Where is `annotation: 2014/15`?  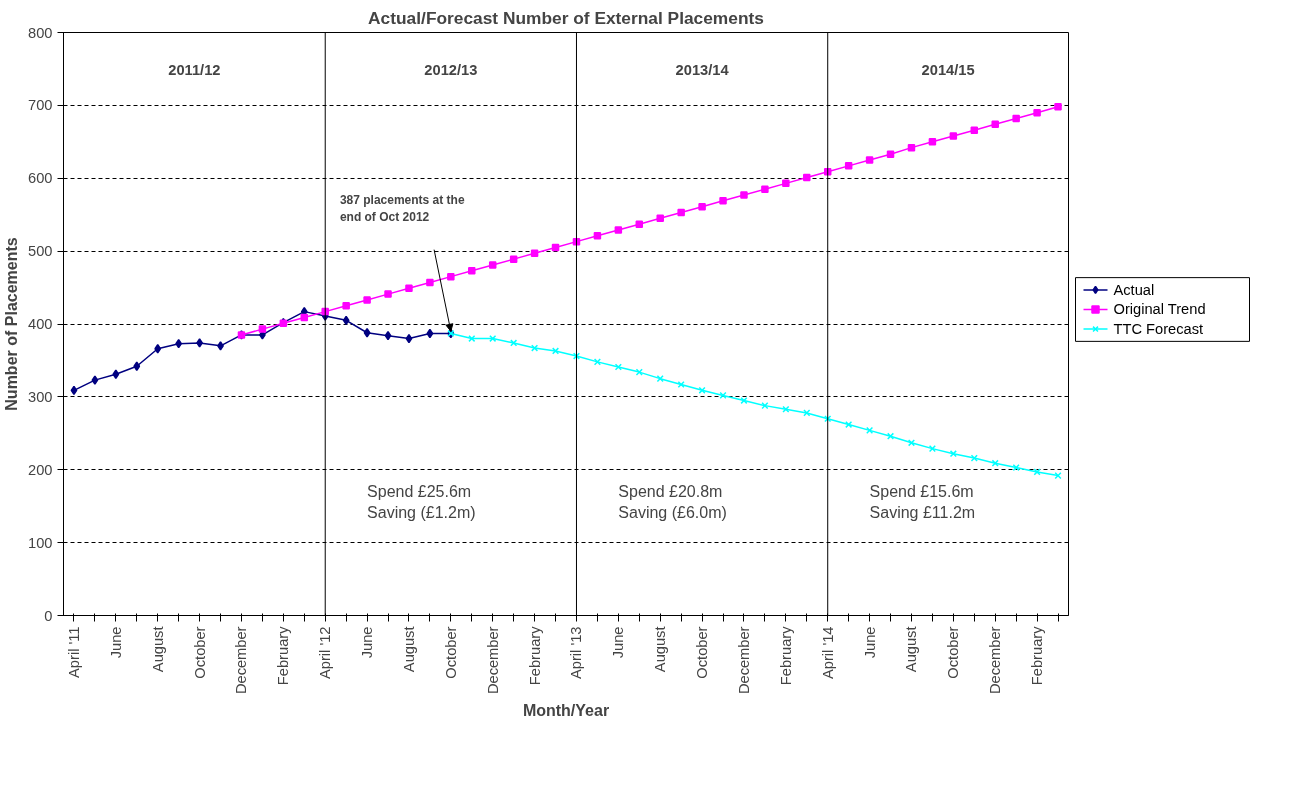 annotation: 2014/15 is located at coordinates (948, 69).